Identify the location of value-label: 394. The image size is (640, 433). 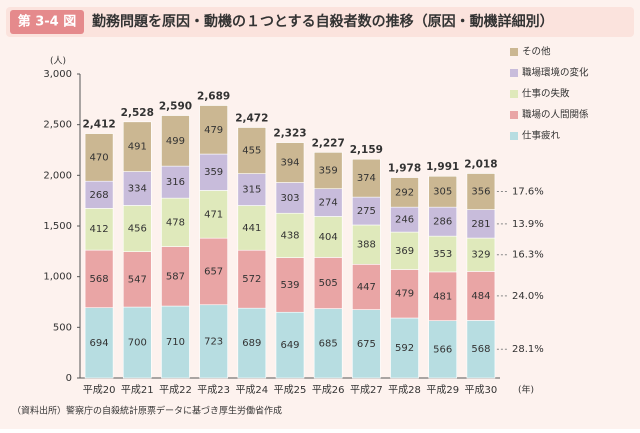
(289, 163).